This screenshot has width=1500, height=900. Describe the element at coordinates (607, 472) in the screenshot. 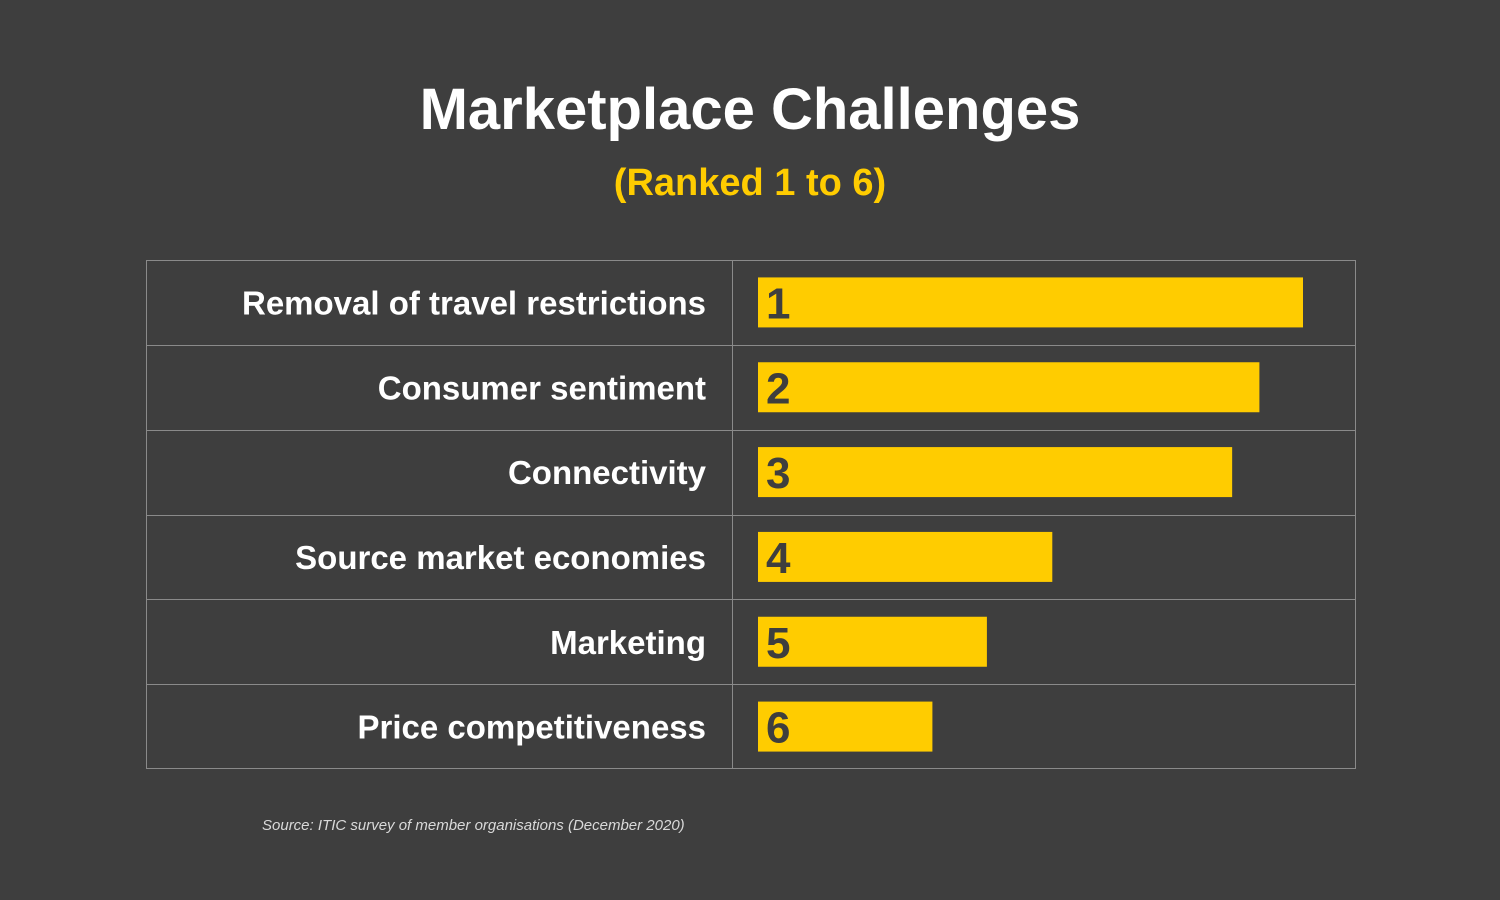

I see `category-label: Connectivity` at that location.